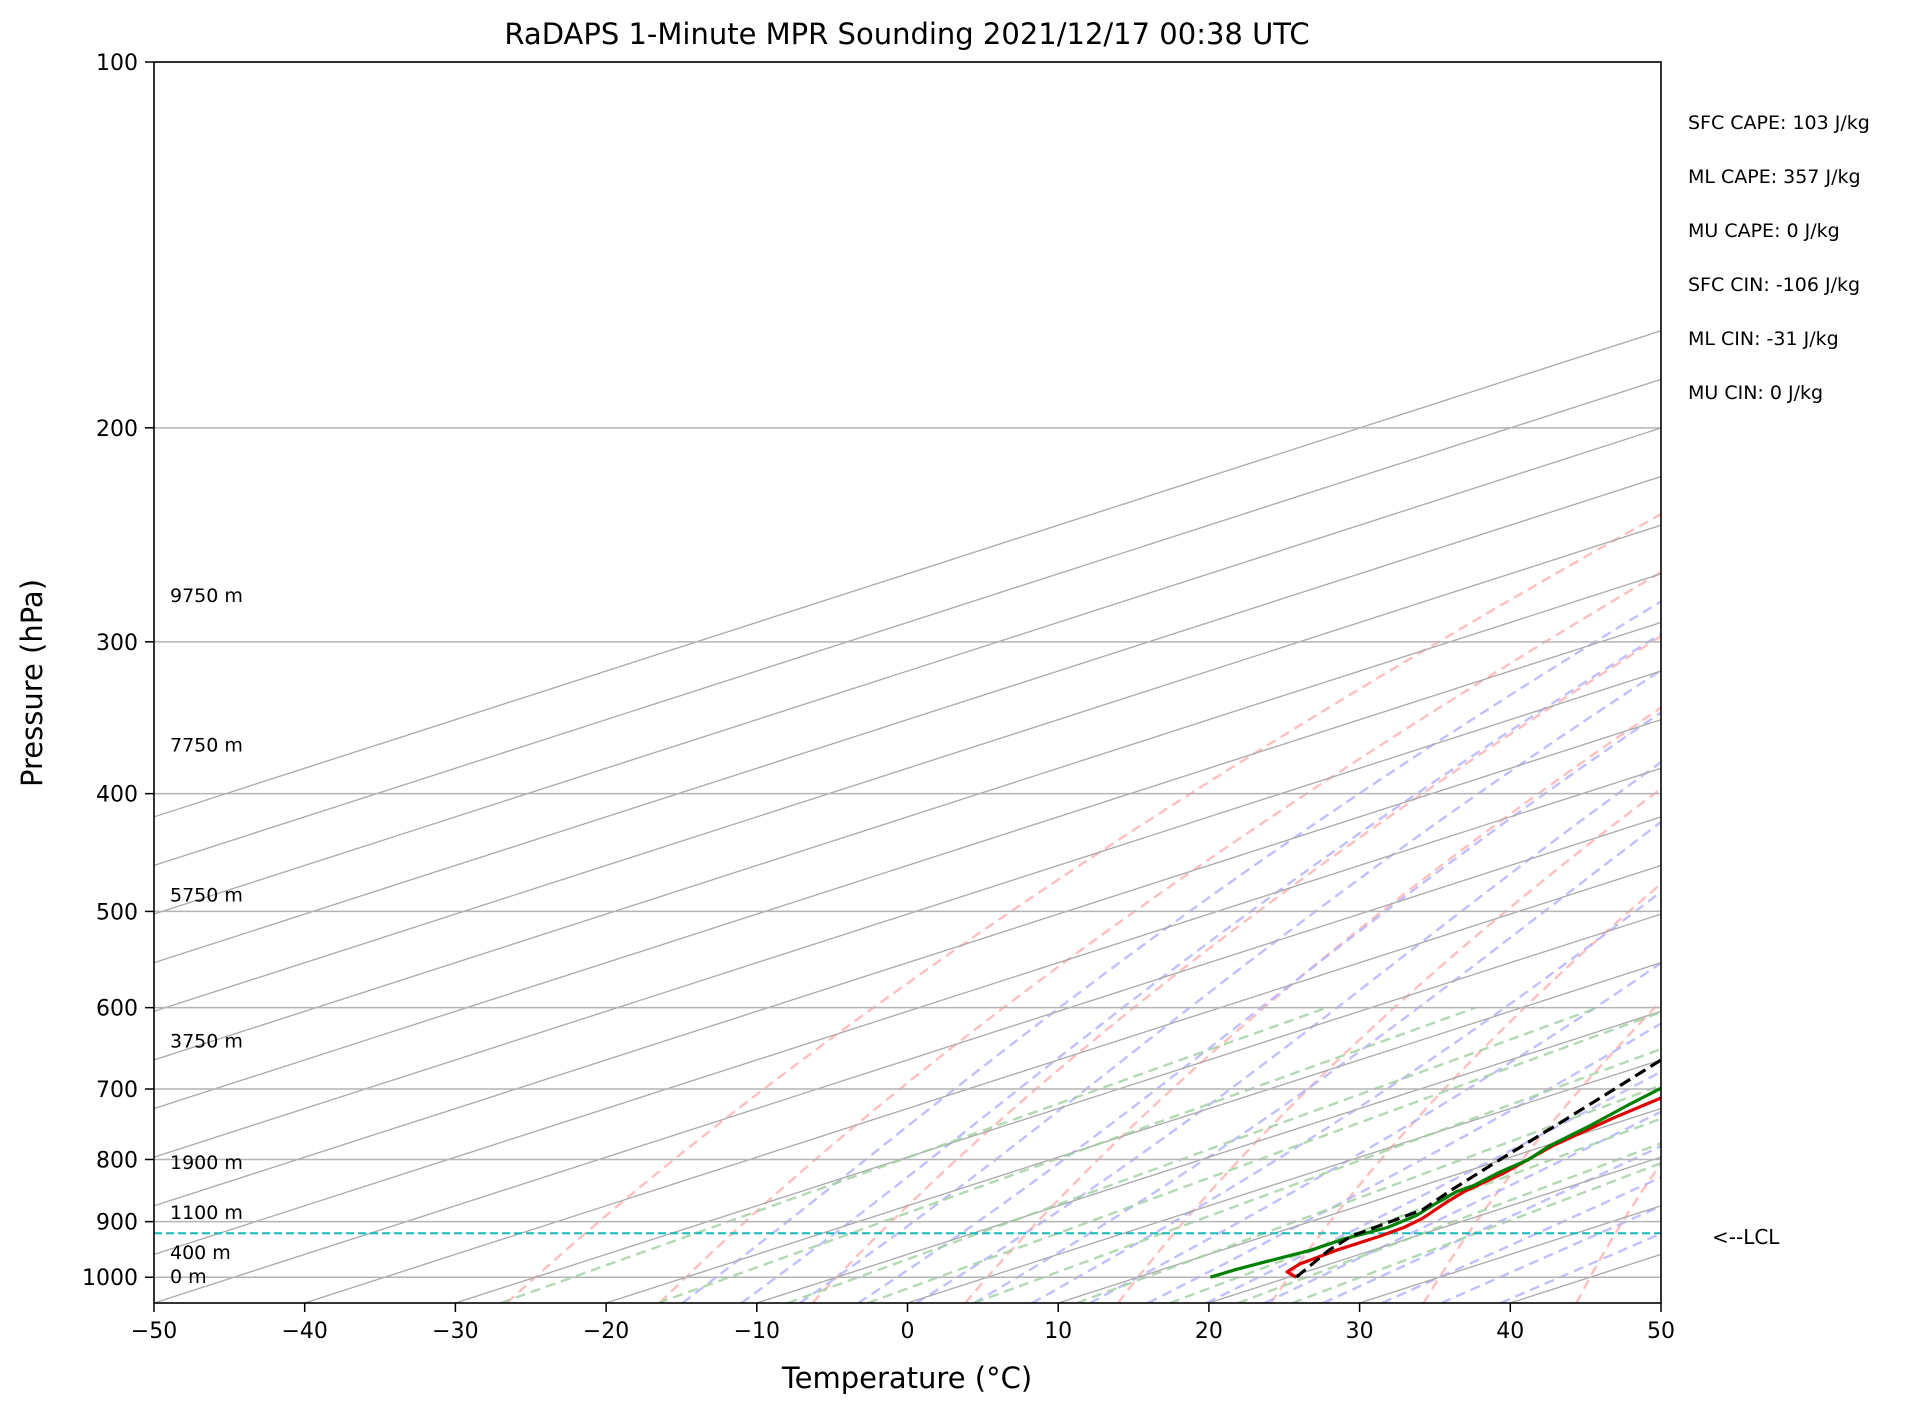 This screenshot has width=1911, height=1410. What do you see at coordinates (1058, 1331) in the screenshot?
I see `x-tick-label: 10` at bounding box center [1058, 1331].